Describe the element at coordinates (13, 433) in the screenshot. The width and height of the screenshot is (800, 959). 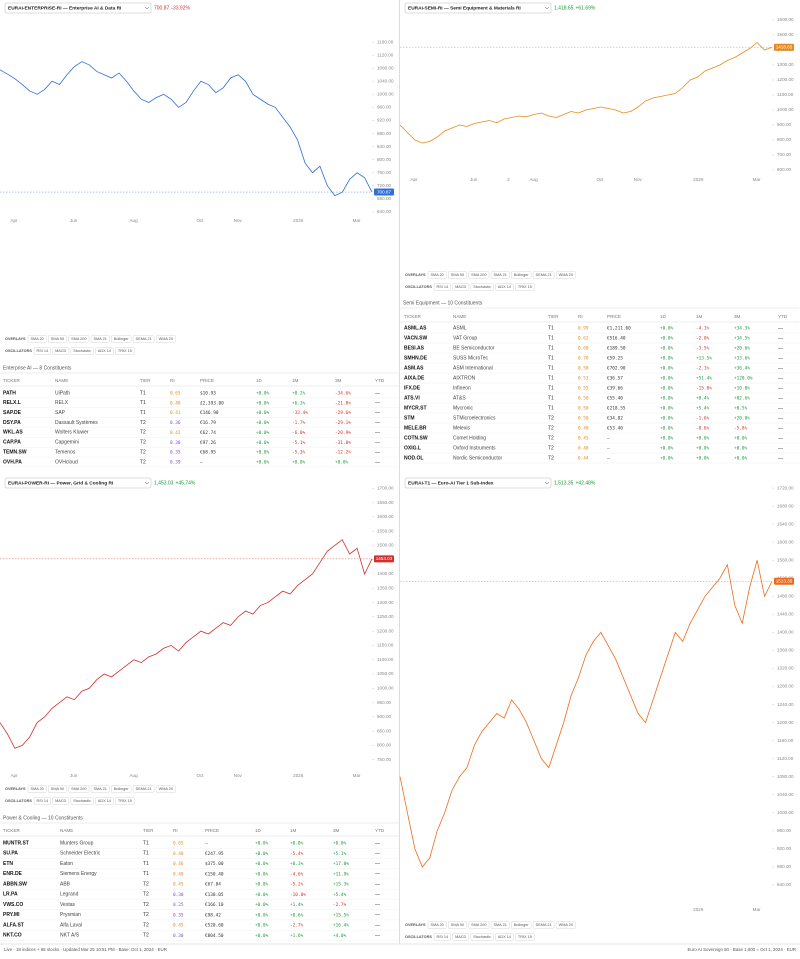
I see `table-cell: WKL.AS` at that location.